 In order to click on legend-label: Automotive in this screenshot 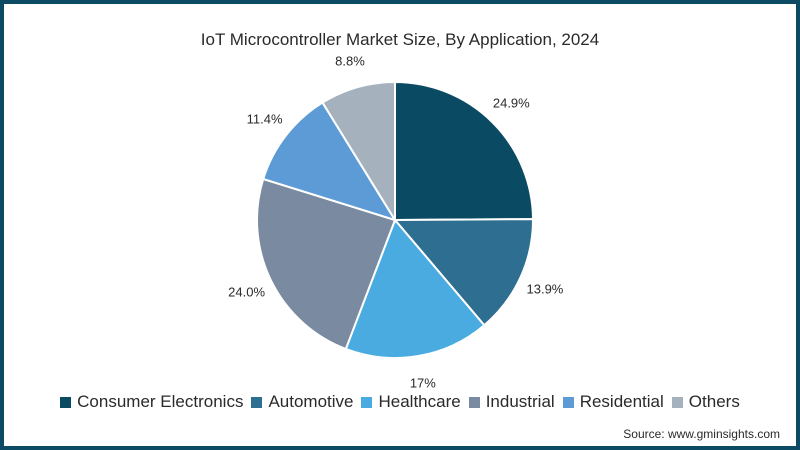, I will do `click(311, 401)`.